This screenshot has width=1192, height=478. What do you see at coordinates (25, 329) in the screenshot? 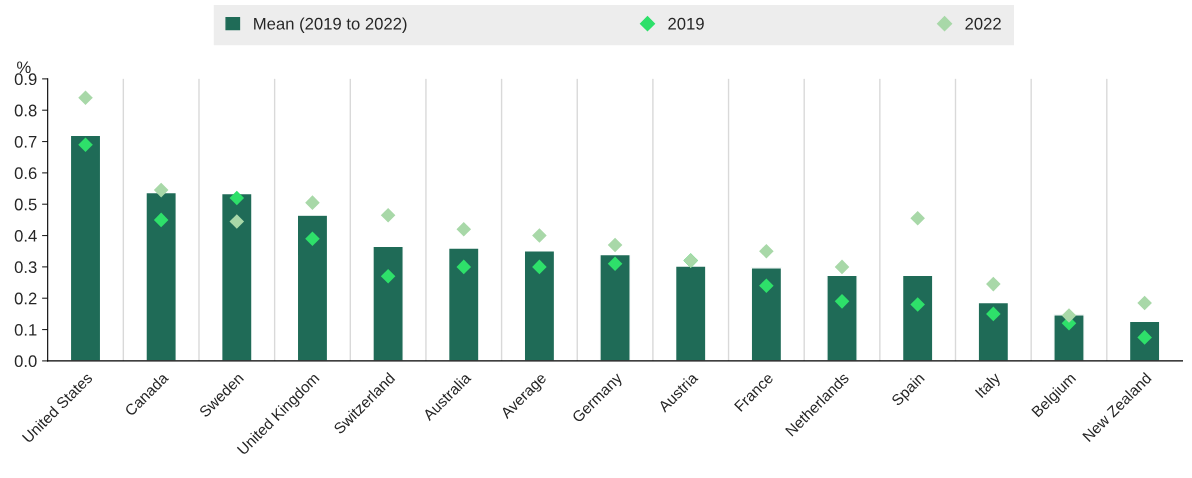
I see `y-tick-label: 0.1` at bounding box center [25, 329].